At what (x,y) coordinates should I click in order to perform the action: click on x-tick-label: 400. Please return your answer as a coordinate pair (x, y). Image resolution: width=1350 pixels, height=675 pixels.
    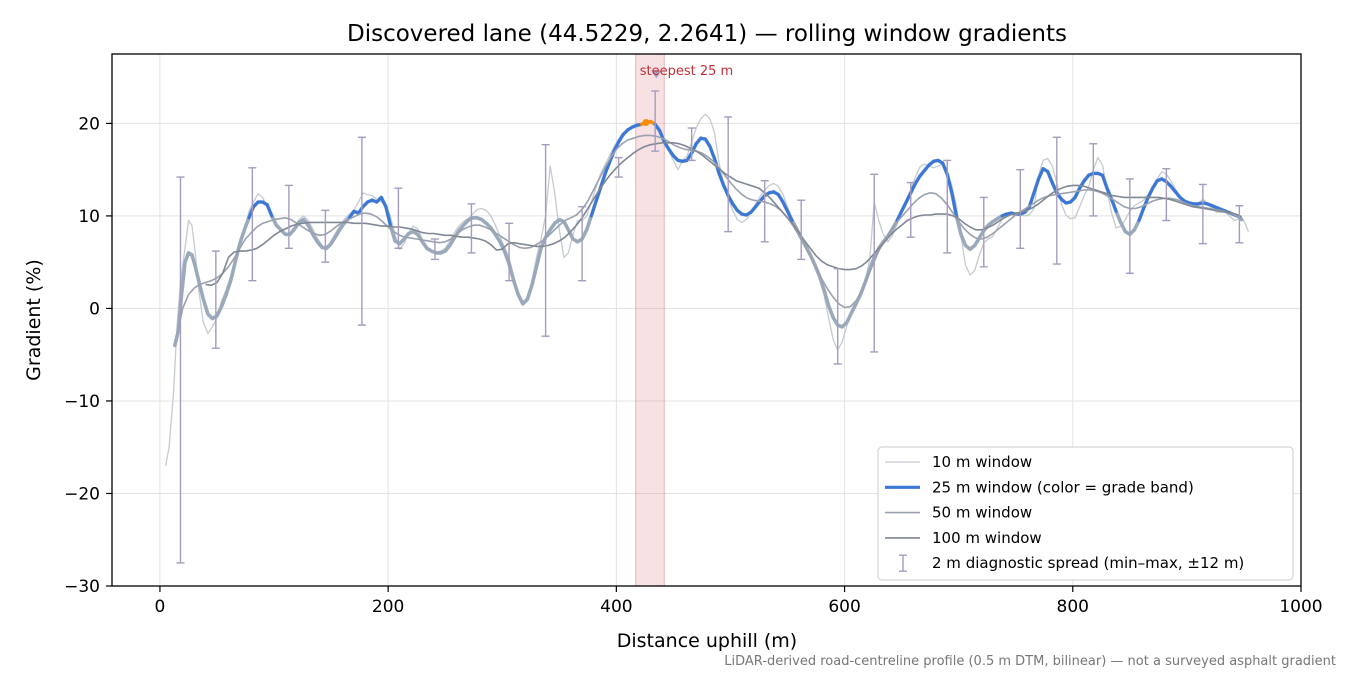
    Looking at the image, I should click on (616, 607).